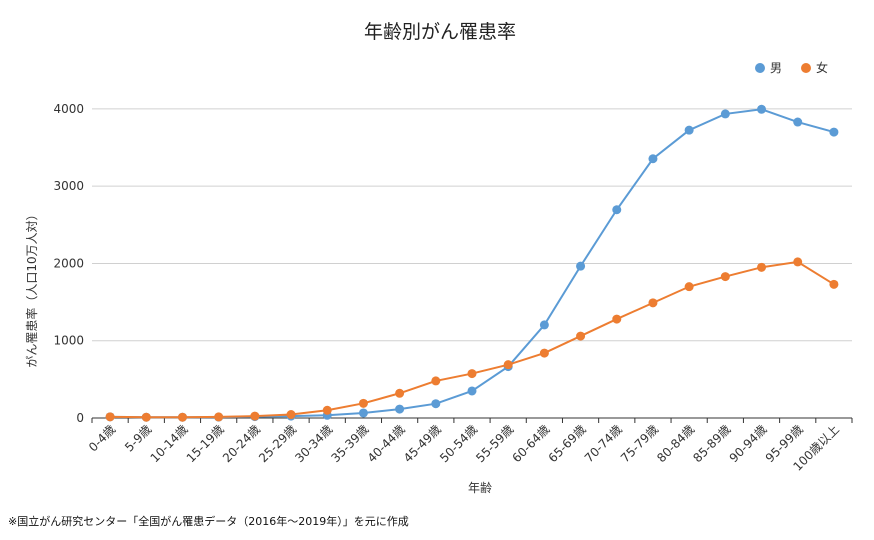 The image size is (874, 540). Describe the element at coordinates (480, 487) in the screenshot. I see `x-axis-label: 年齢` at that location.